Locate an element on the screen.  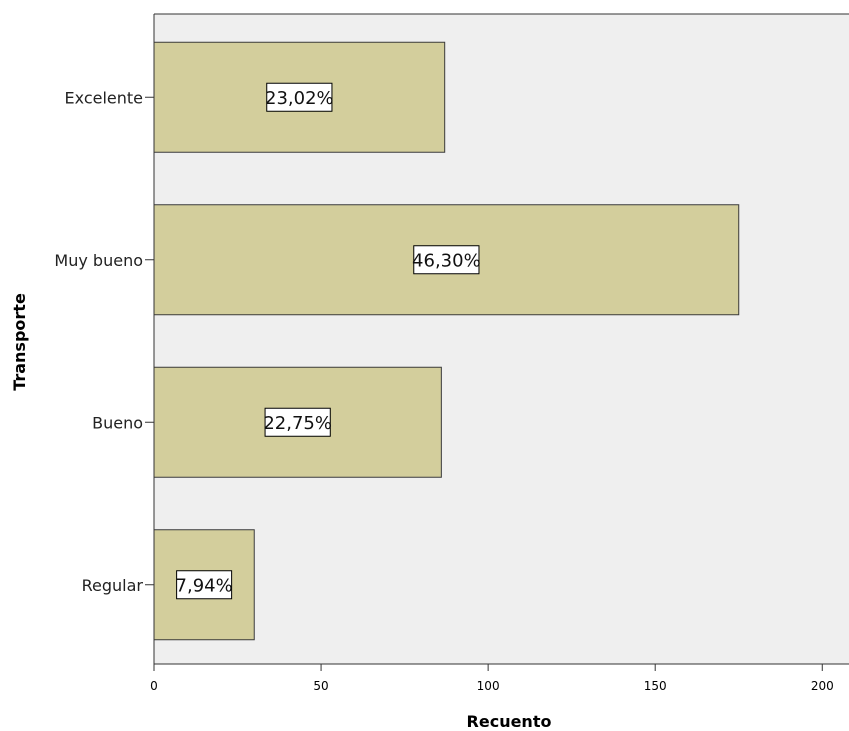
data-label: 7,94% is located at coordinates (204, 585).